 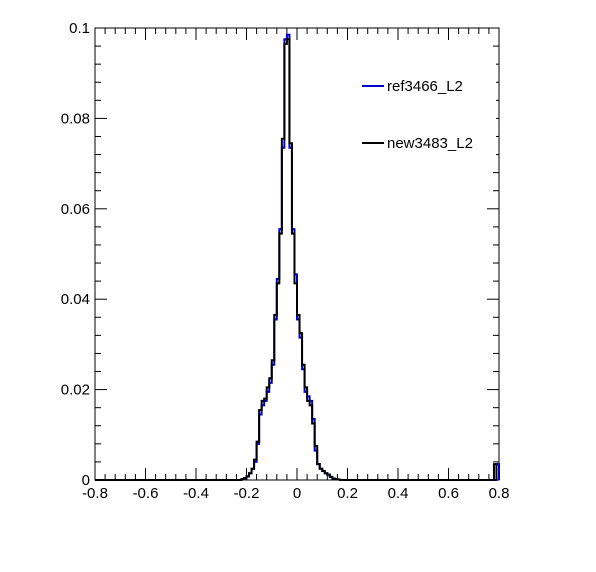 I want to click on legend-label: ref3466_L2, so click(x=425, y=86).